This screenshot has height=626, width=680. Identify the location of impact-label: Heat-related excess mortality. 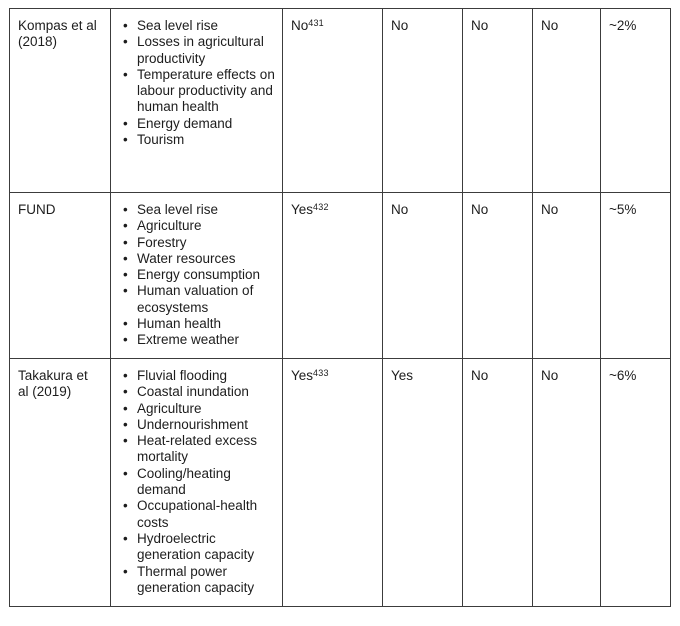
(197, 449).